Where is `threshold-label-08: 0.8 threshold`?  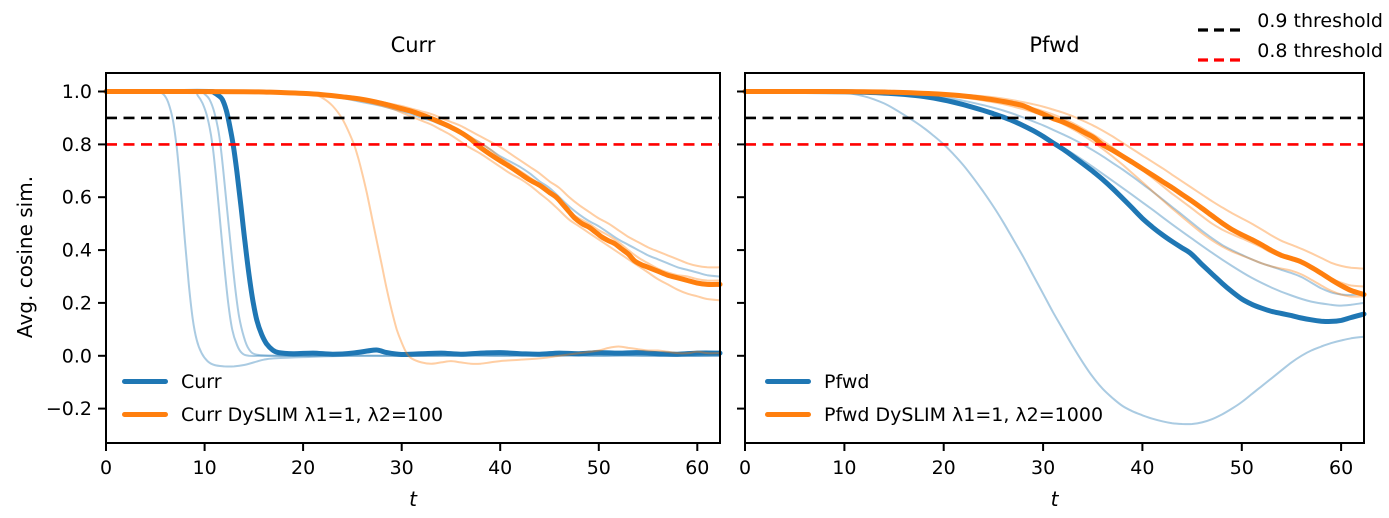 threshold-label-08: 0.8 threshold is located at coordinates (1320, 51).